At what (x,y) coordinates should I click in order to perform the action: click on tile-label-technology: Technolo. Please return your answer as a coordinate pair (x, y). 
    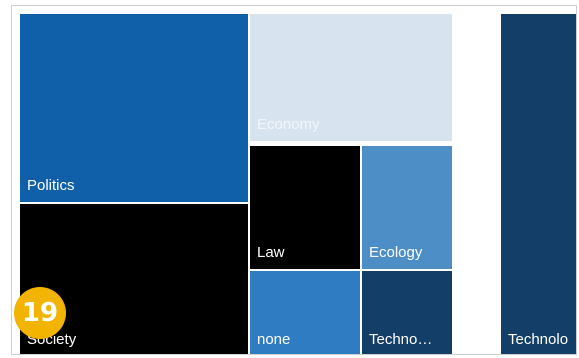
    Looking at the image, I should click on (538, 339).